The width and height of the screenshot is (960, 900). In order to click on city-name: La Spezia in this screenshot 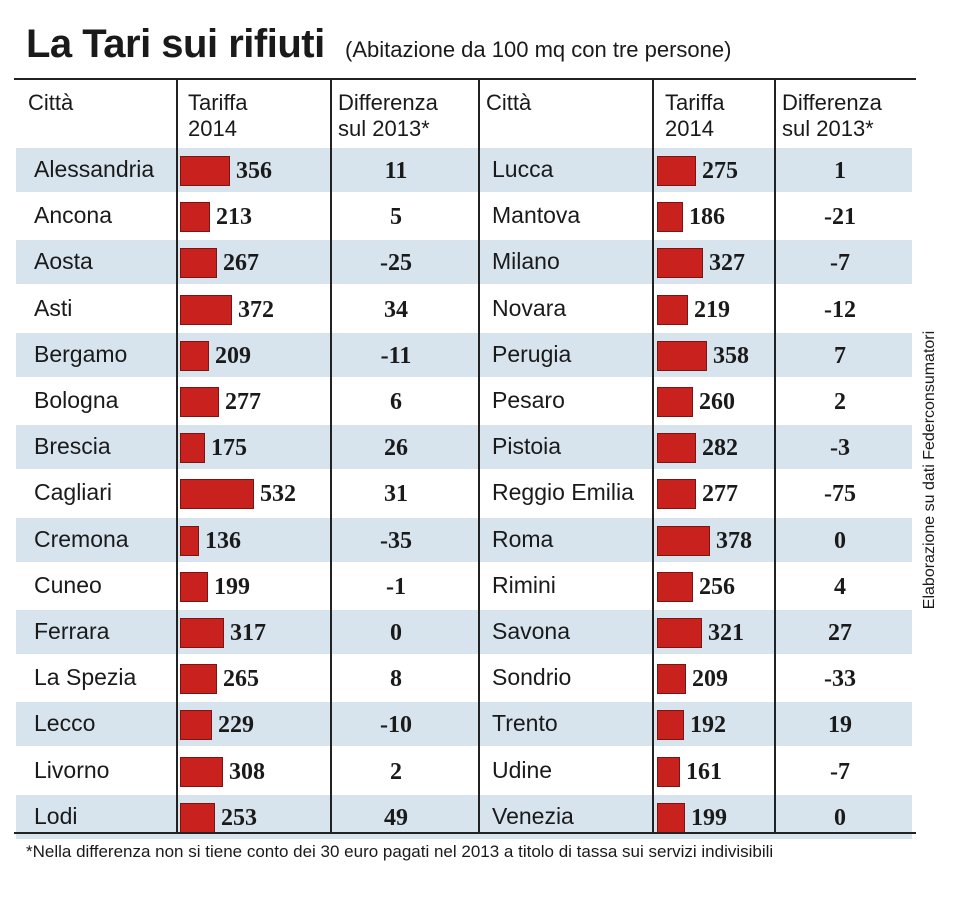, I will do `click(85, 677)`.